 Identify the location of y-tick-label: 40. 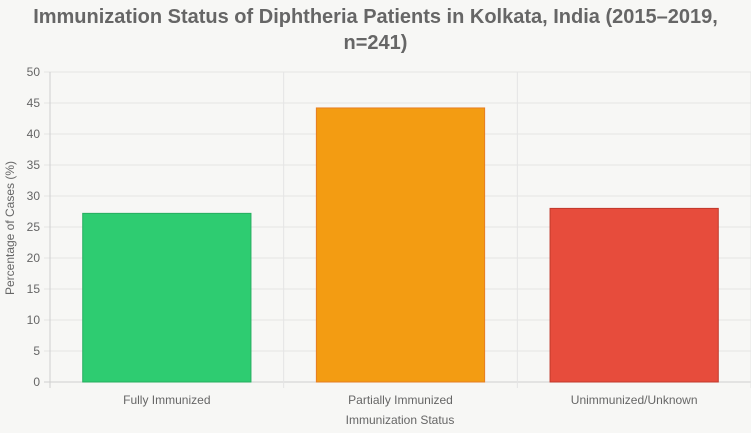
(34, 134).